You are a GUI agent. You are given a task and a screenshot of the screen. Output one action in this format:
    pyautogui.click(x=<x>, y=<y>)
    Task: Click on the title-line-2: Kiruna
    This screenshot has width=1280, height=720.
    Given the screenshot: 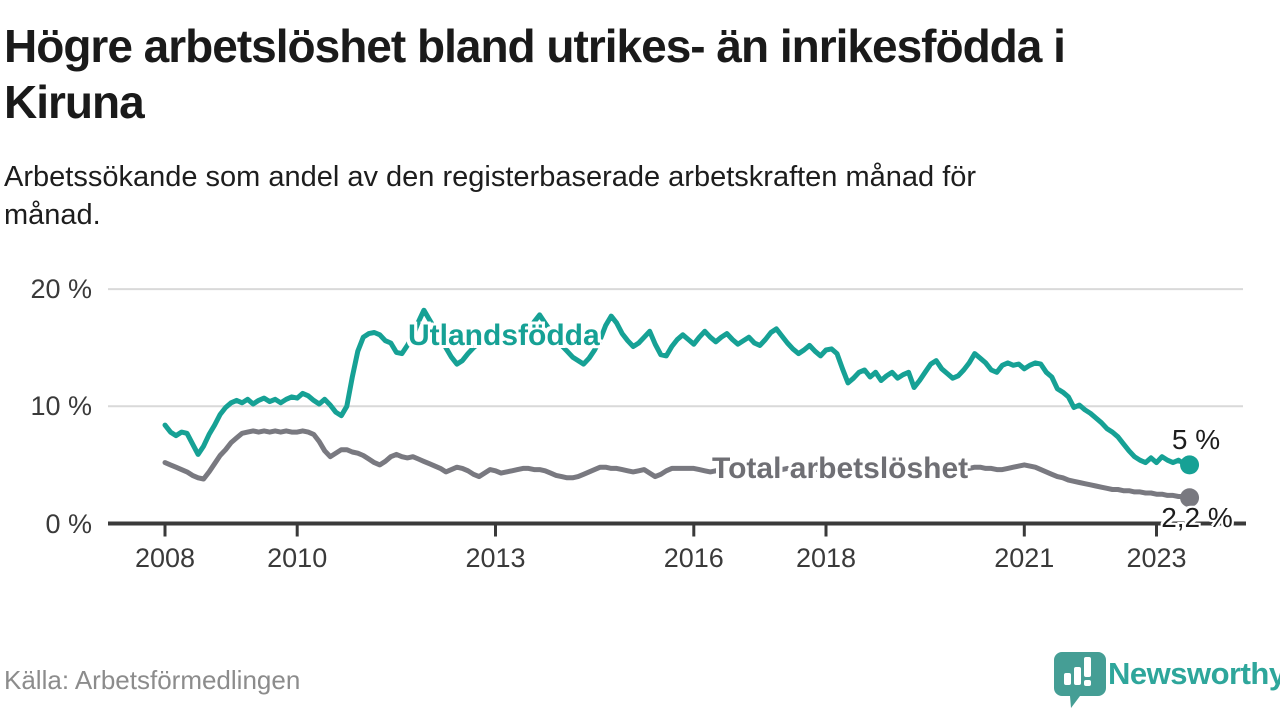 What is the action you would take?
    pyautogui.click(x=74, y=102)
    